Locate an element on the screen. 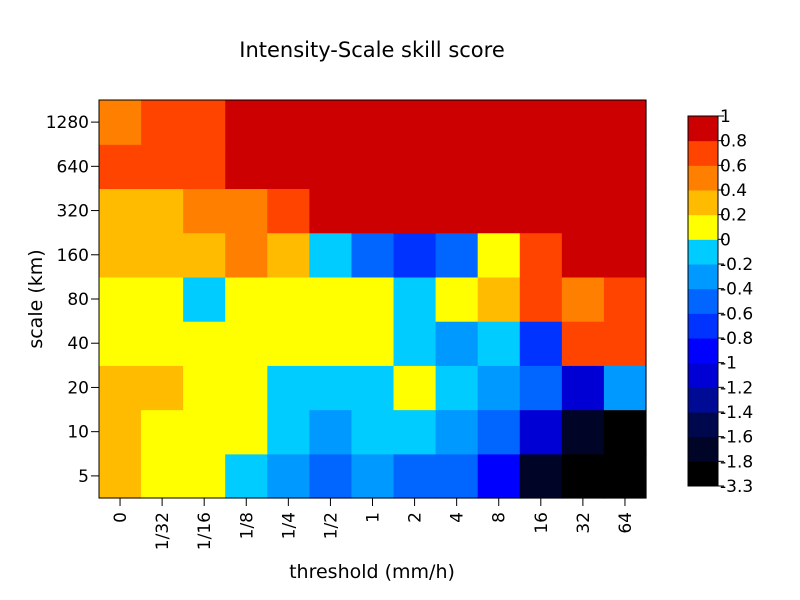 This screenshot has height=600, width=800. colorbar-tick-label: -1 is located at coordinates (728, 364).